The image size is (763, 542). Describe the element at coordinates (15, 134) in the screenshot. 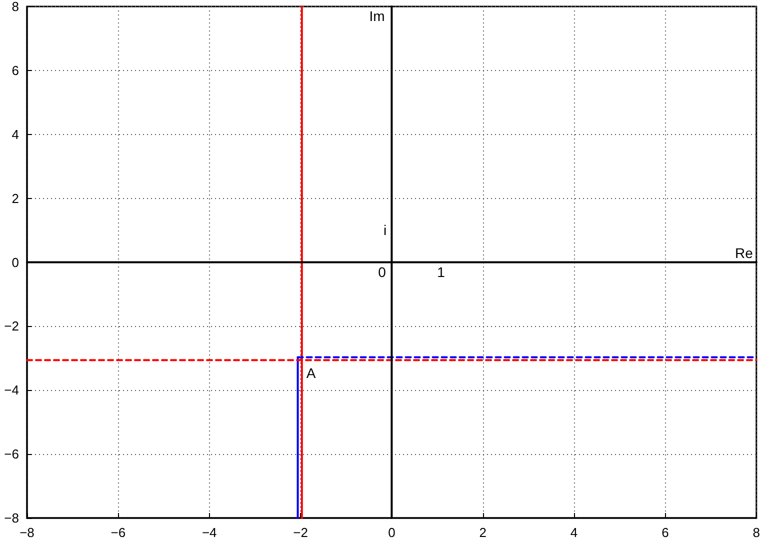

I see `y-tick-label: 4` at that location.